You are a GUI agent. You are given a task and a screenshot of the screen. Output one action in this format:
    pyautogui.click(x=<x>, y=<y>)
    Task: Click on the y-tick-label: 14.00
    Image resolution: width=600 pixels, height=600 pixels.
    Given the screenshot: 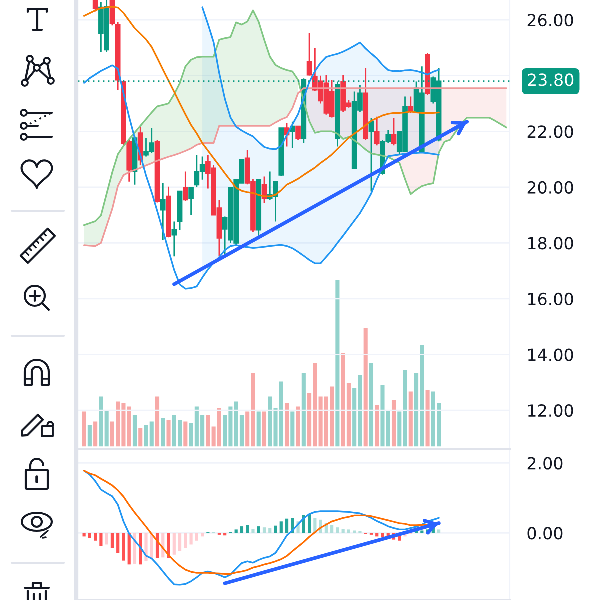 What is the action you would take?
    pyautogui.click(x=551, y=355)
    